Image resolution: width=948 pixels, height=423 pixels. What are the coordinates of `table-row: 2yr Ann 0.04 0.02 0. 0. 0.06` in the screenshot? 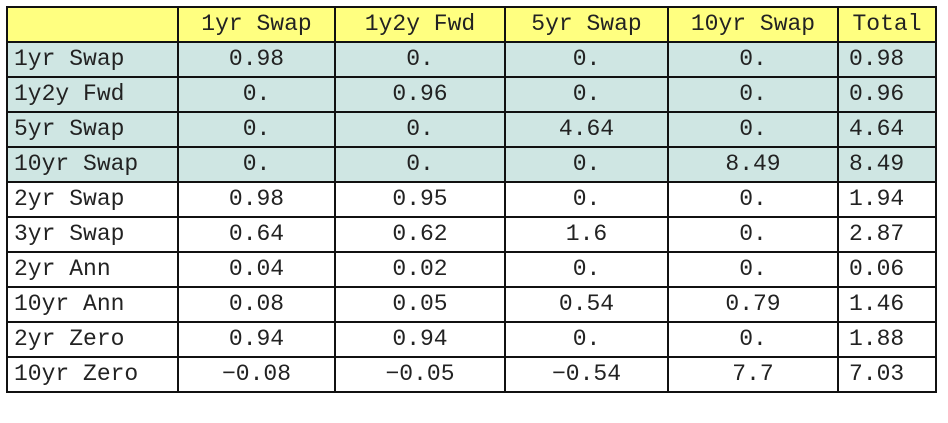 It's located at (471, 269).